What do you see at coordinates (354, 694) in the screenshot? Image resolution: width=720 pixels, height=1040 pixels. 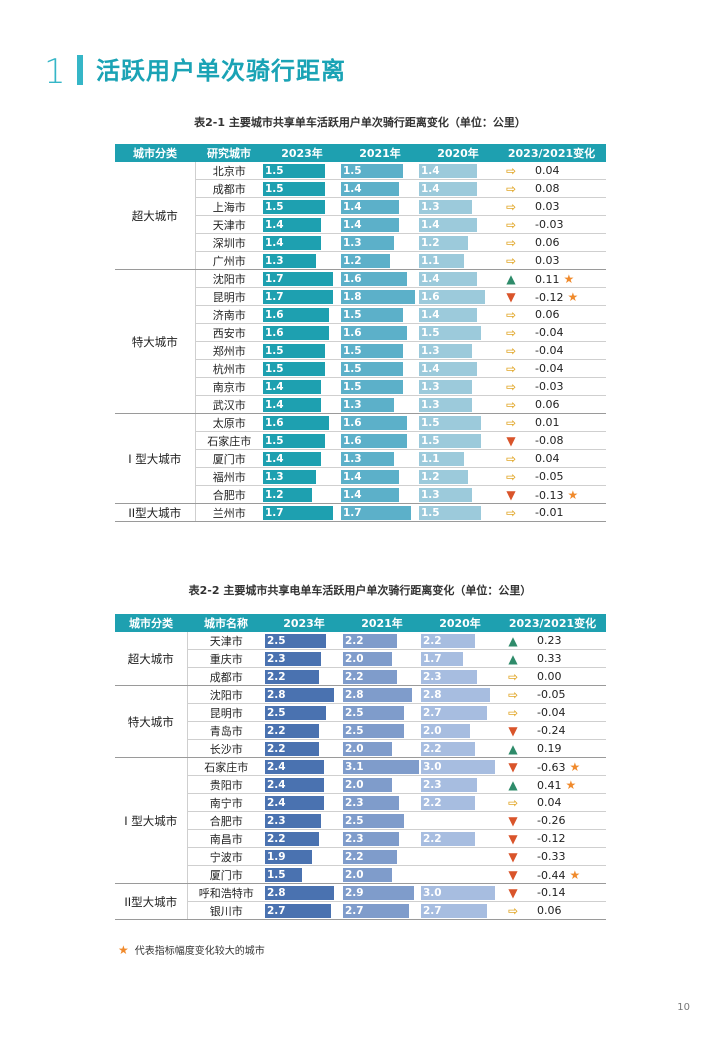 I see `value-label: 2.8` at bounding box center [354, 694].